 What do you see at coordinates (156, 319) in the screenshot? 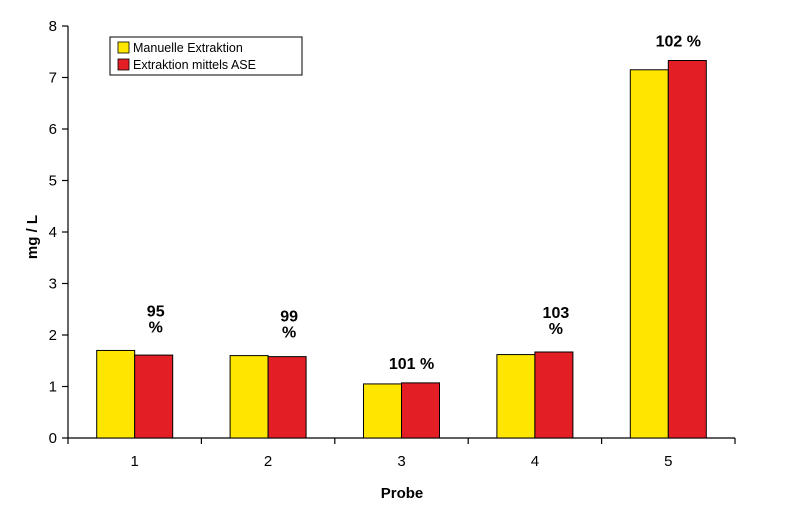
I see `data-label-probe-1: 95%` at bounding box center [156, 319].